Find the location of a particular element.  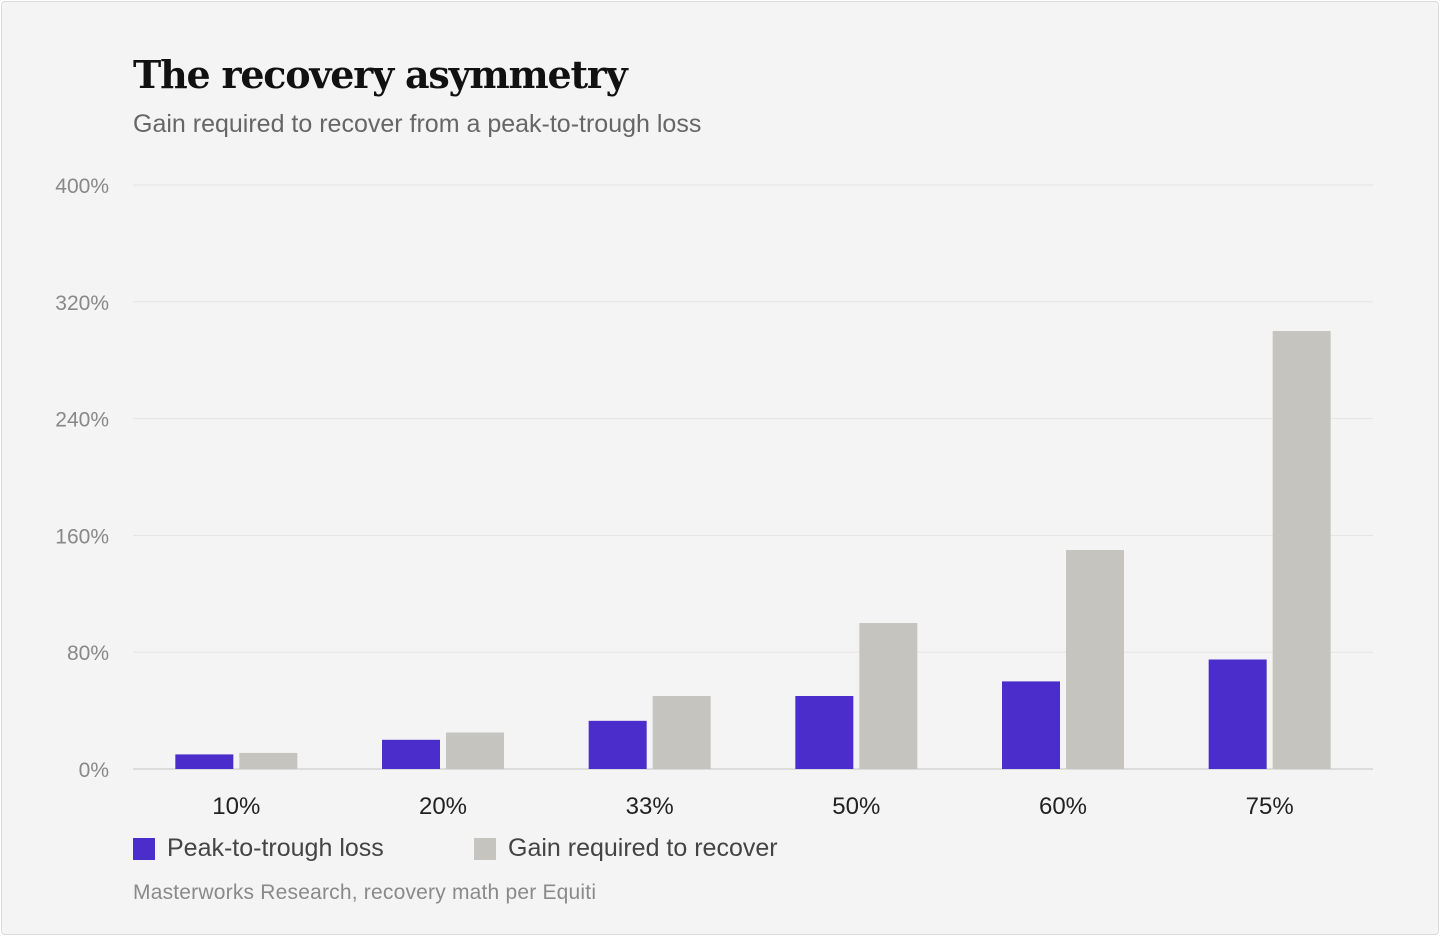

y-tick-label: 0% is located at coordinates (94, 770).